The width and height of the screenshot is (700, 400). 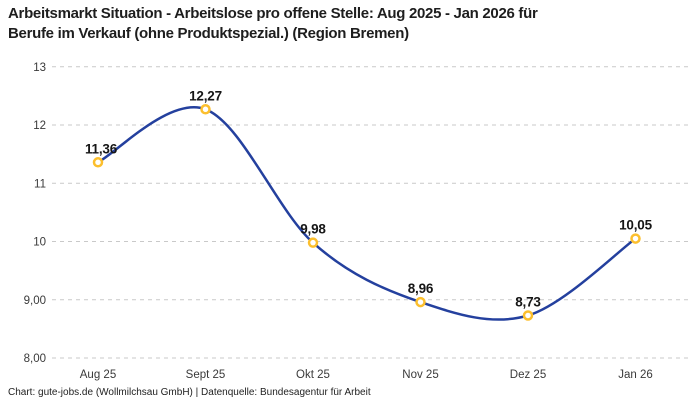 What do you see at coordinates (98, 375) in the screenshot?
I see `x-tick-label: Aug 25` at bounding box center [98, 375].